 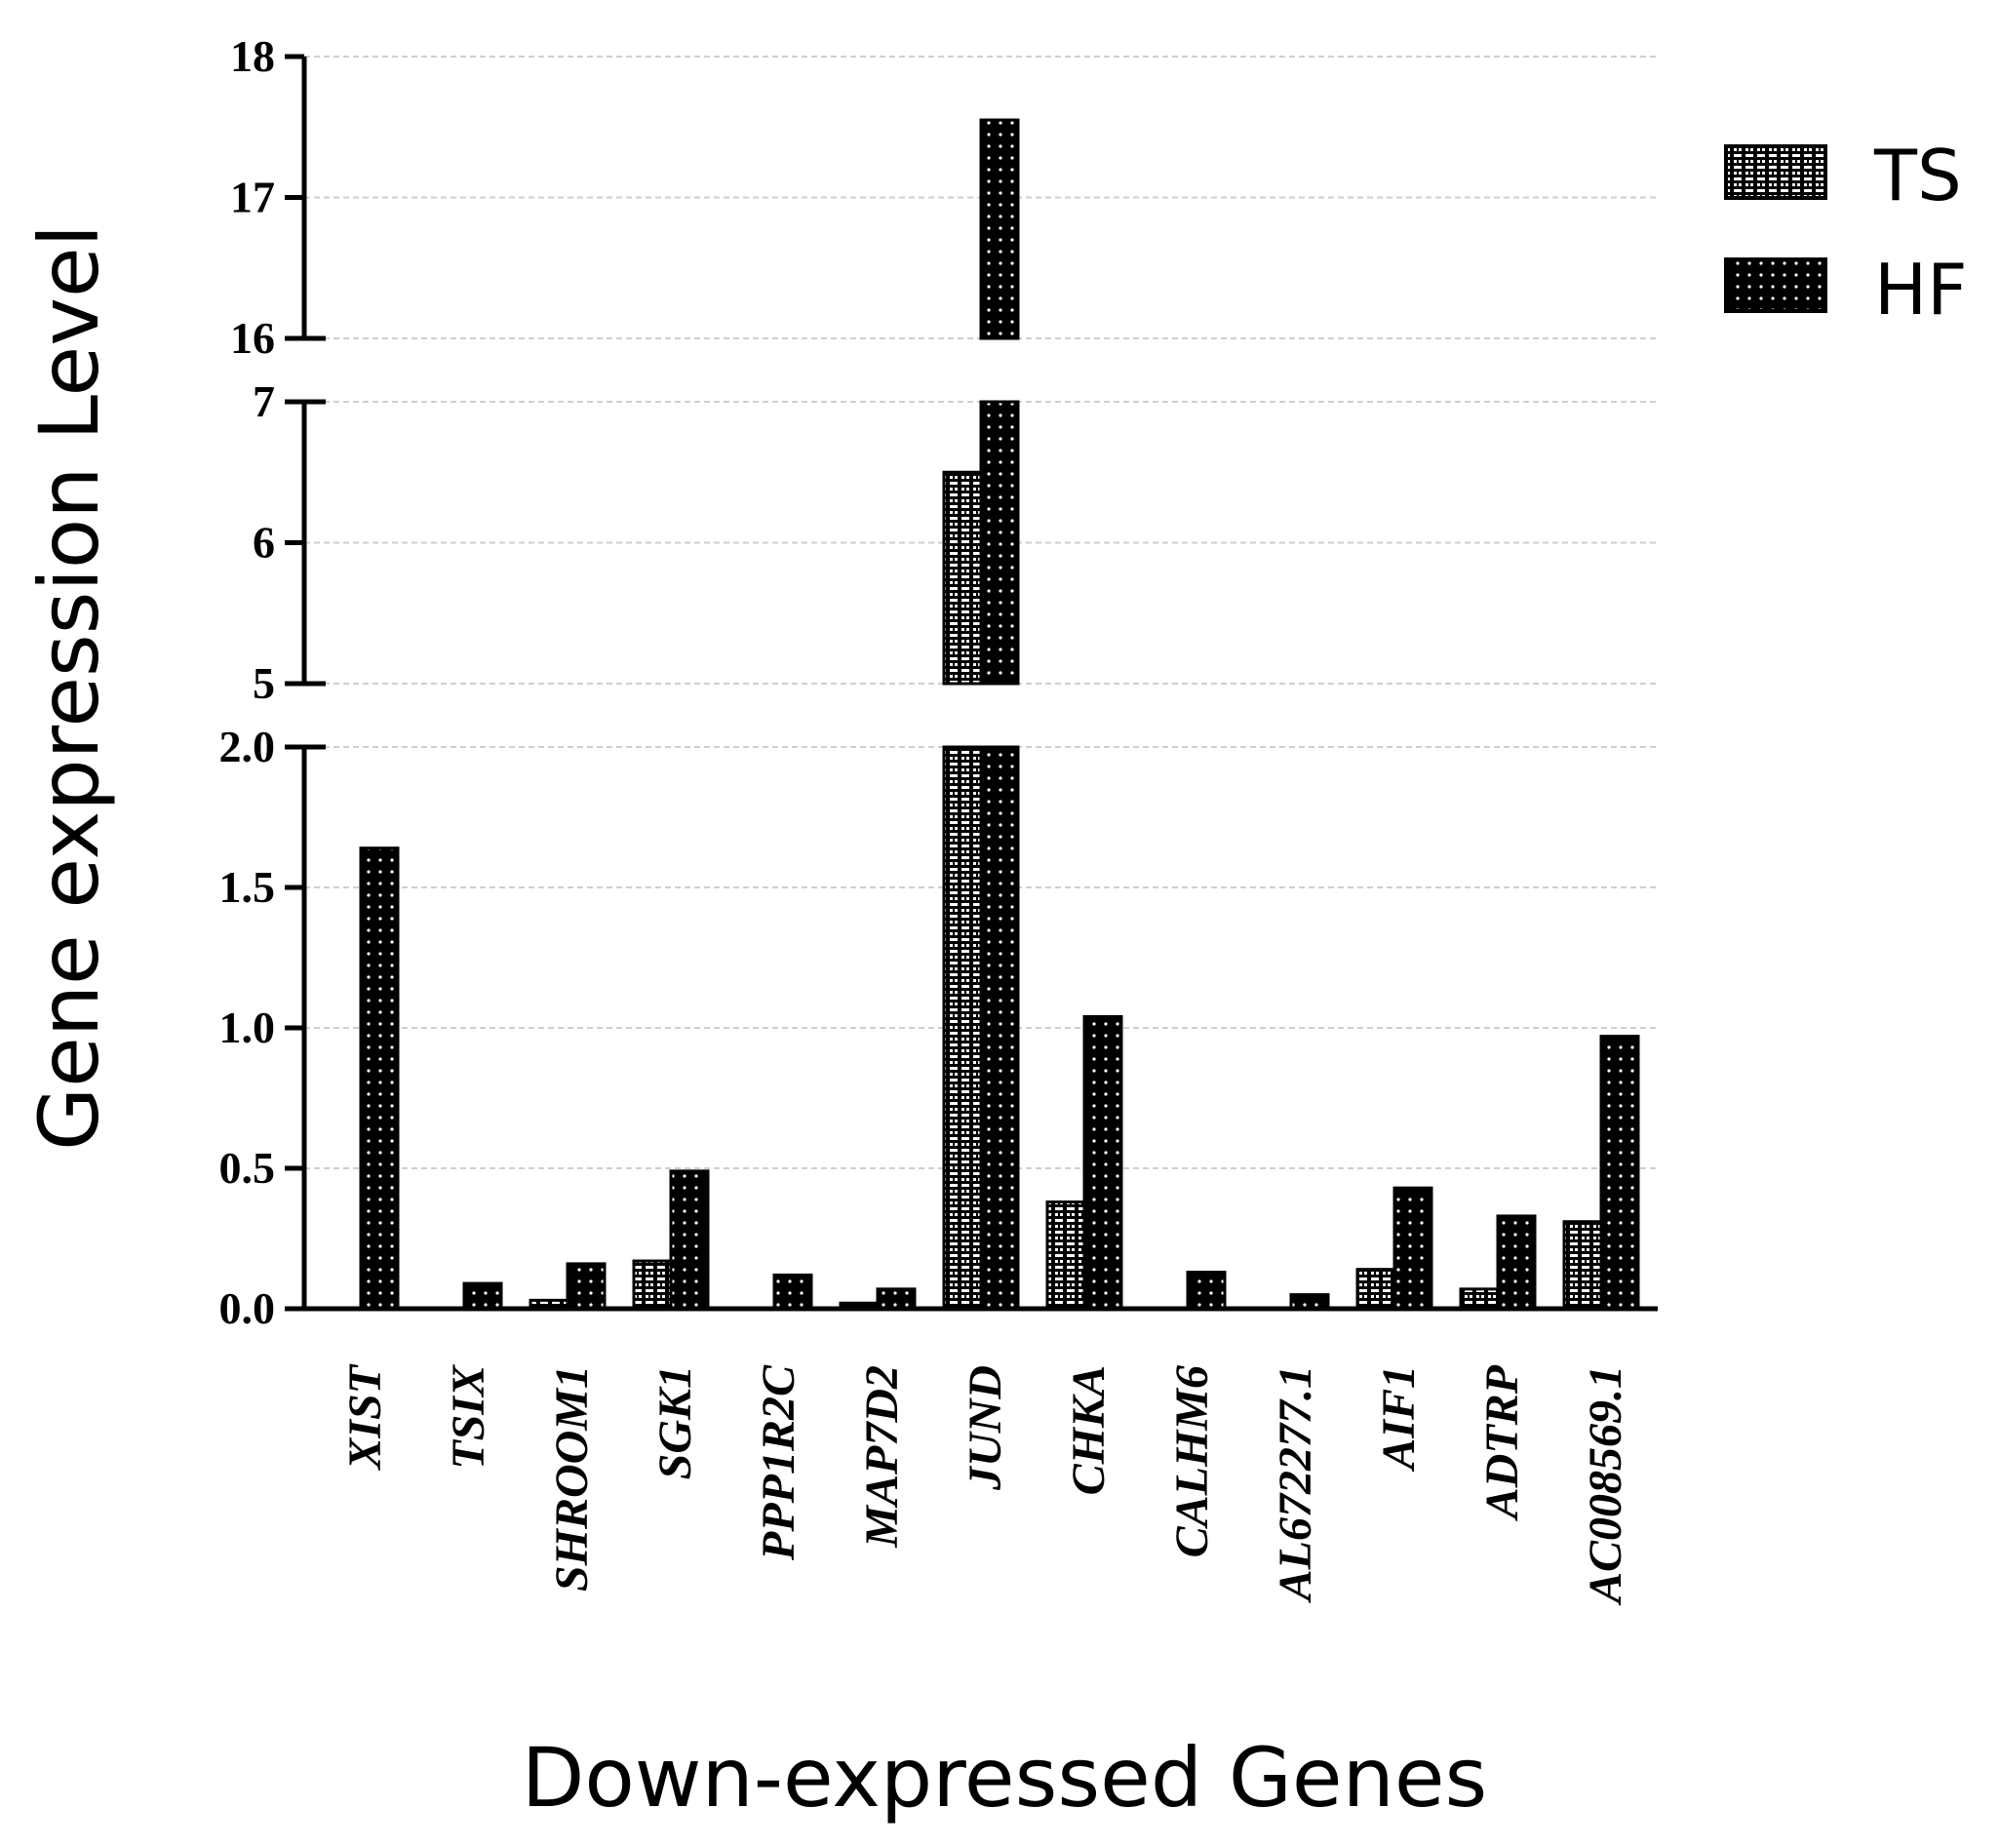 What do you see at coordinates (1776, 285) in the screenshot?
I see `legend-swatch-hf` at bounding box center [1776, 285].